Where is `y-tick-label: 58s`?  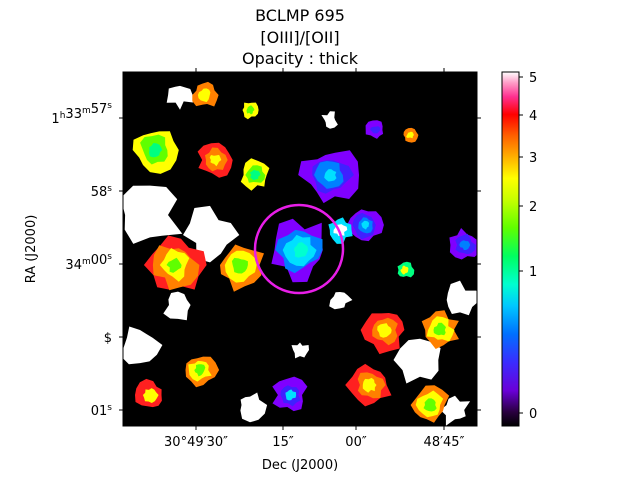
y-tick-label: 58s is located at coordinates (102, 192).